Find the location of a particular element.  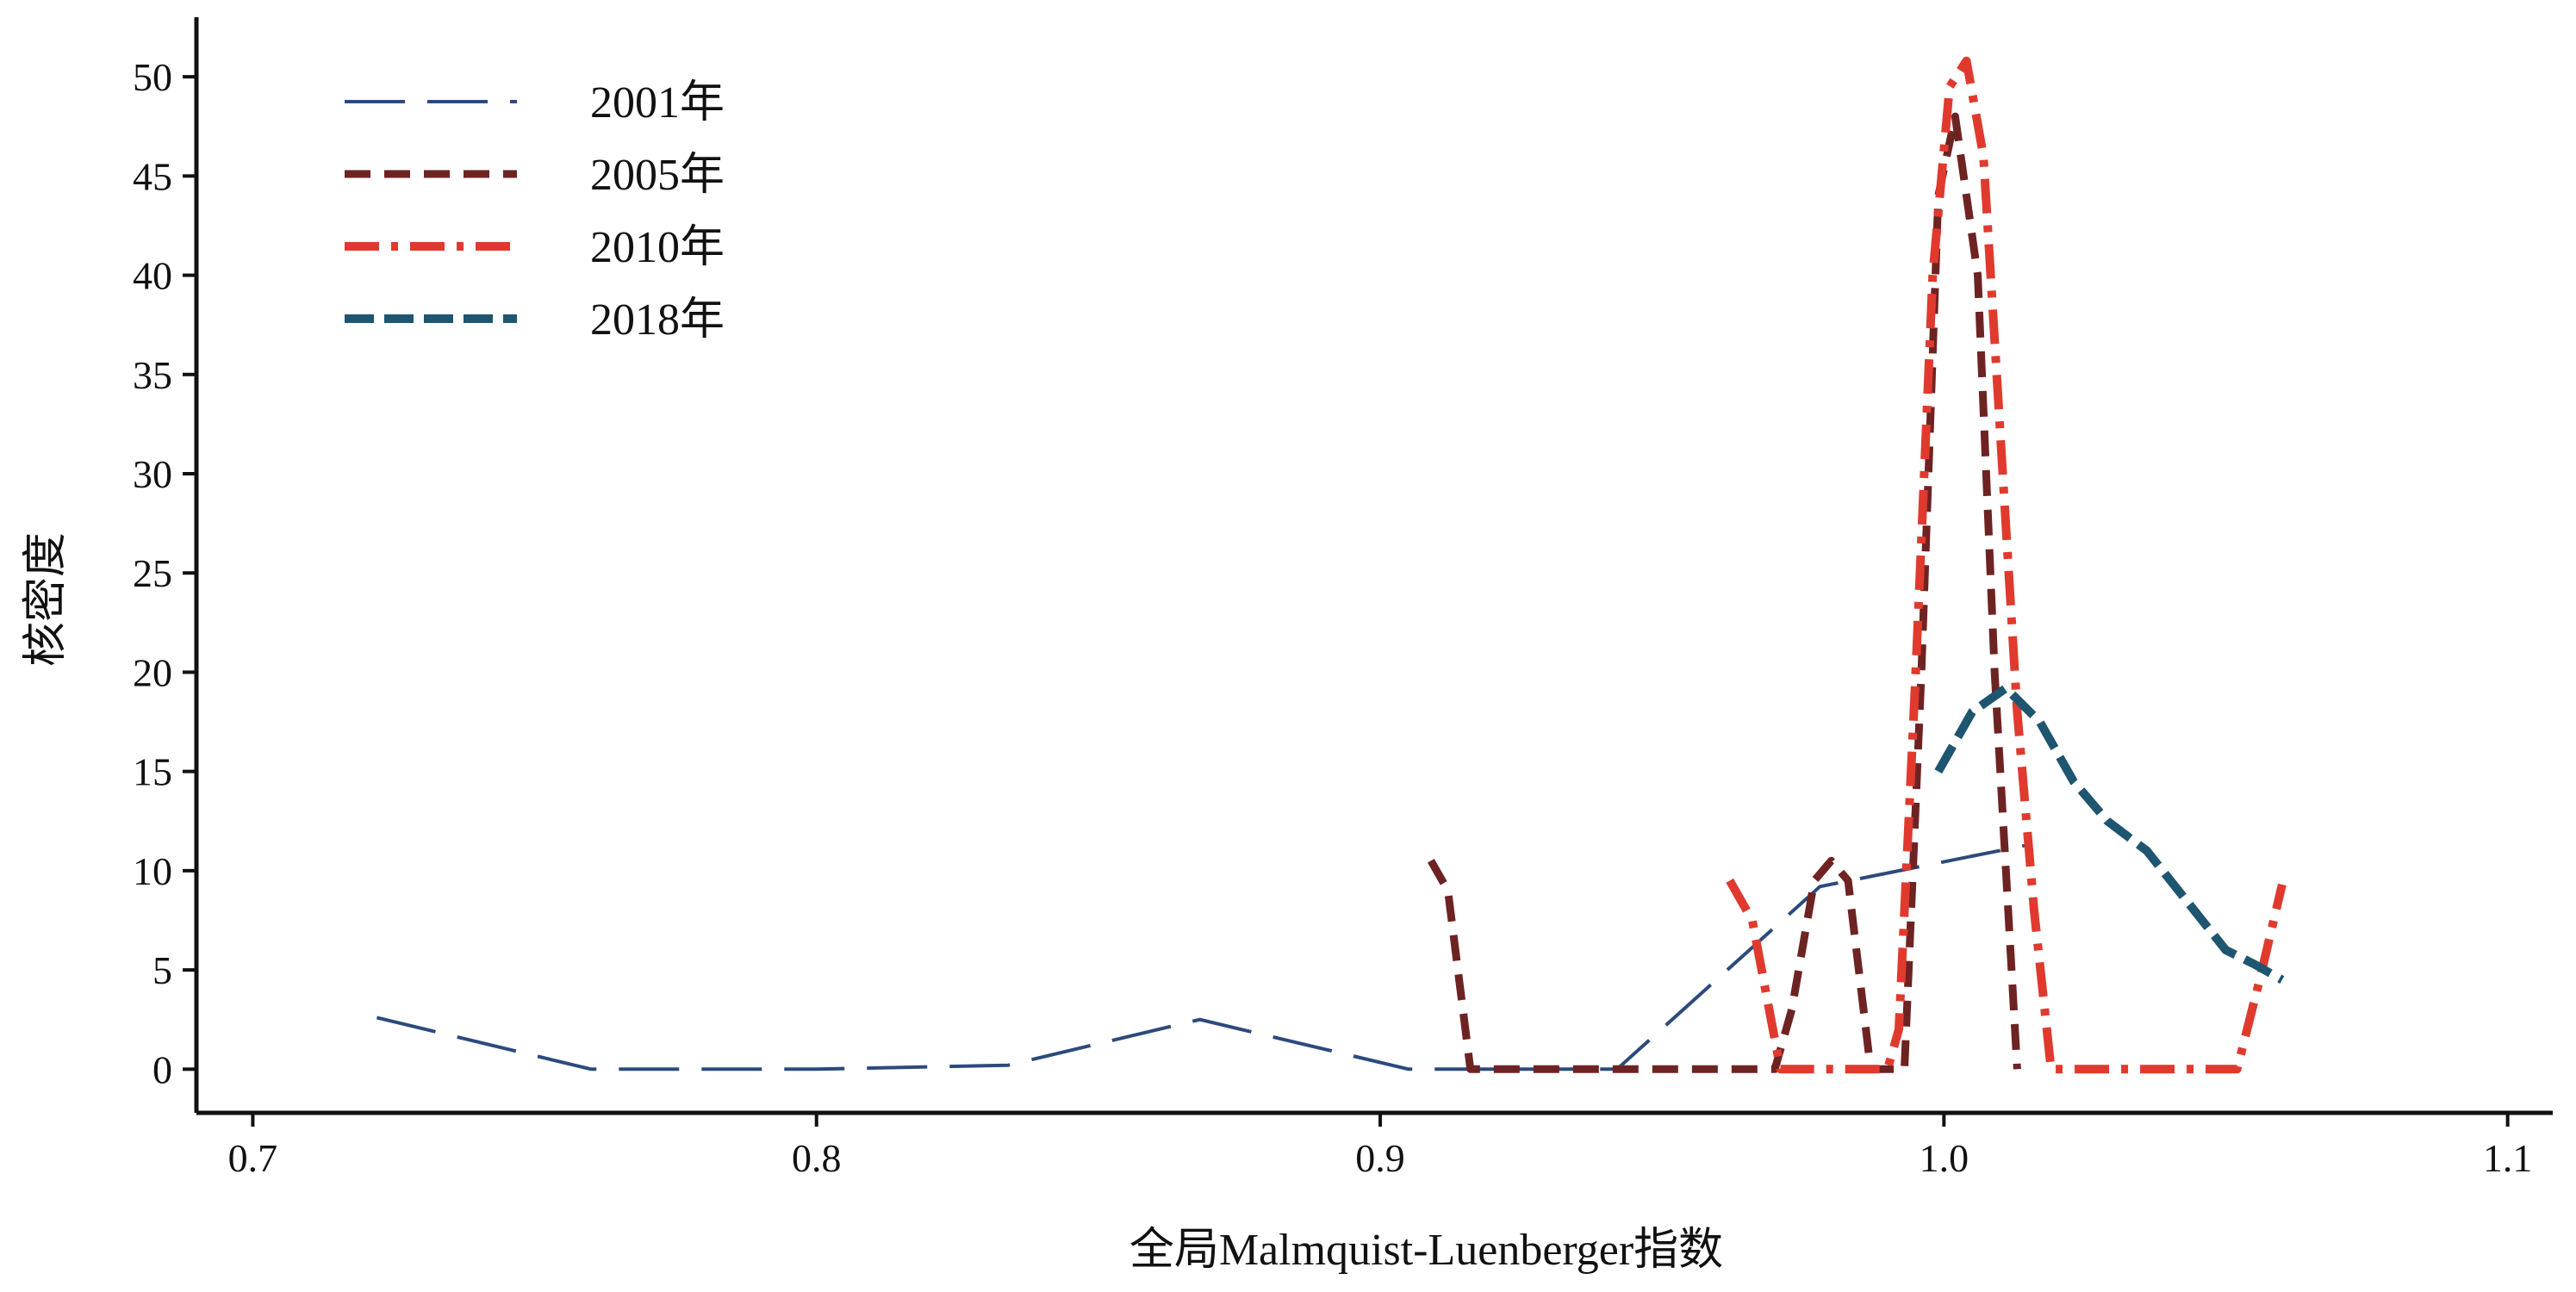

x-tick-label: 1.0 is located at coordinates (1945, 1158).